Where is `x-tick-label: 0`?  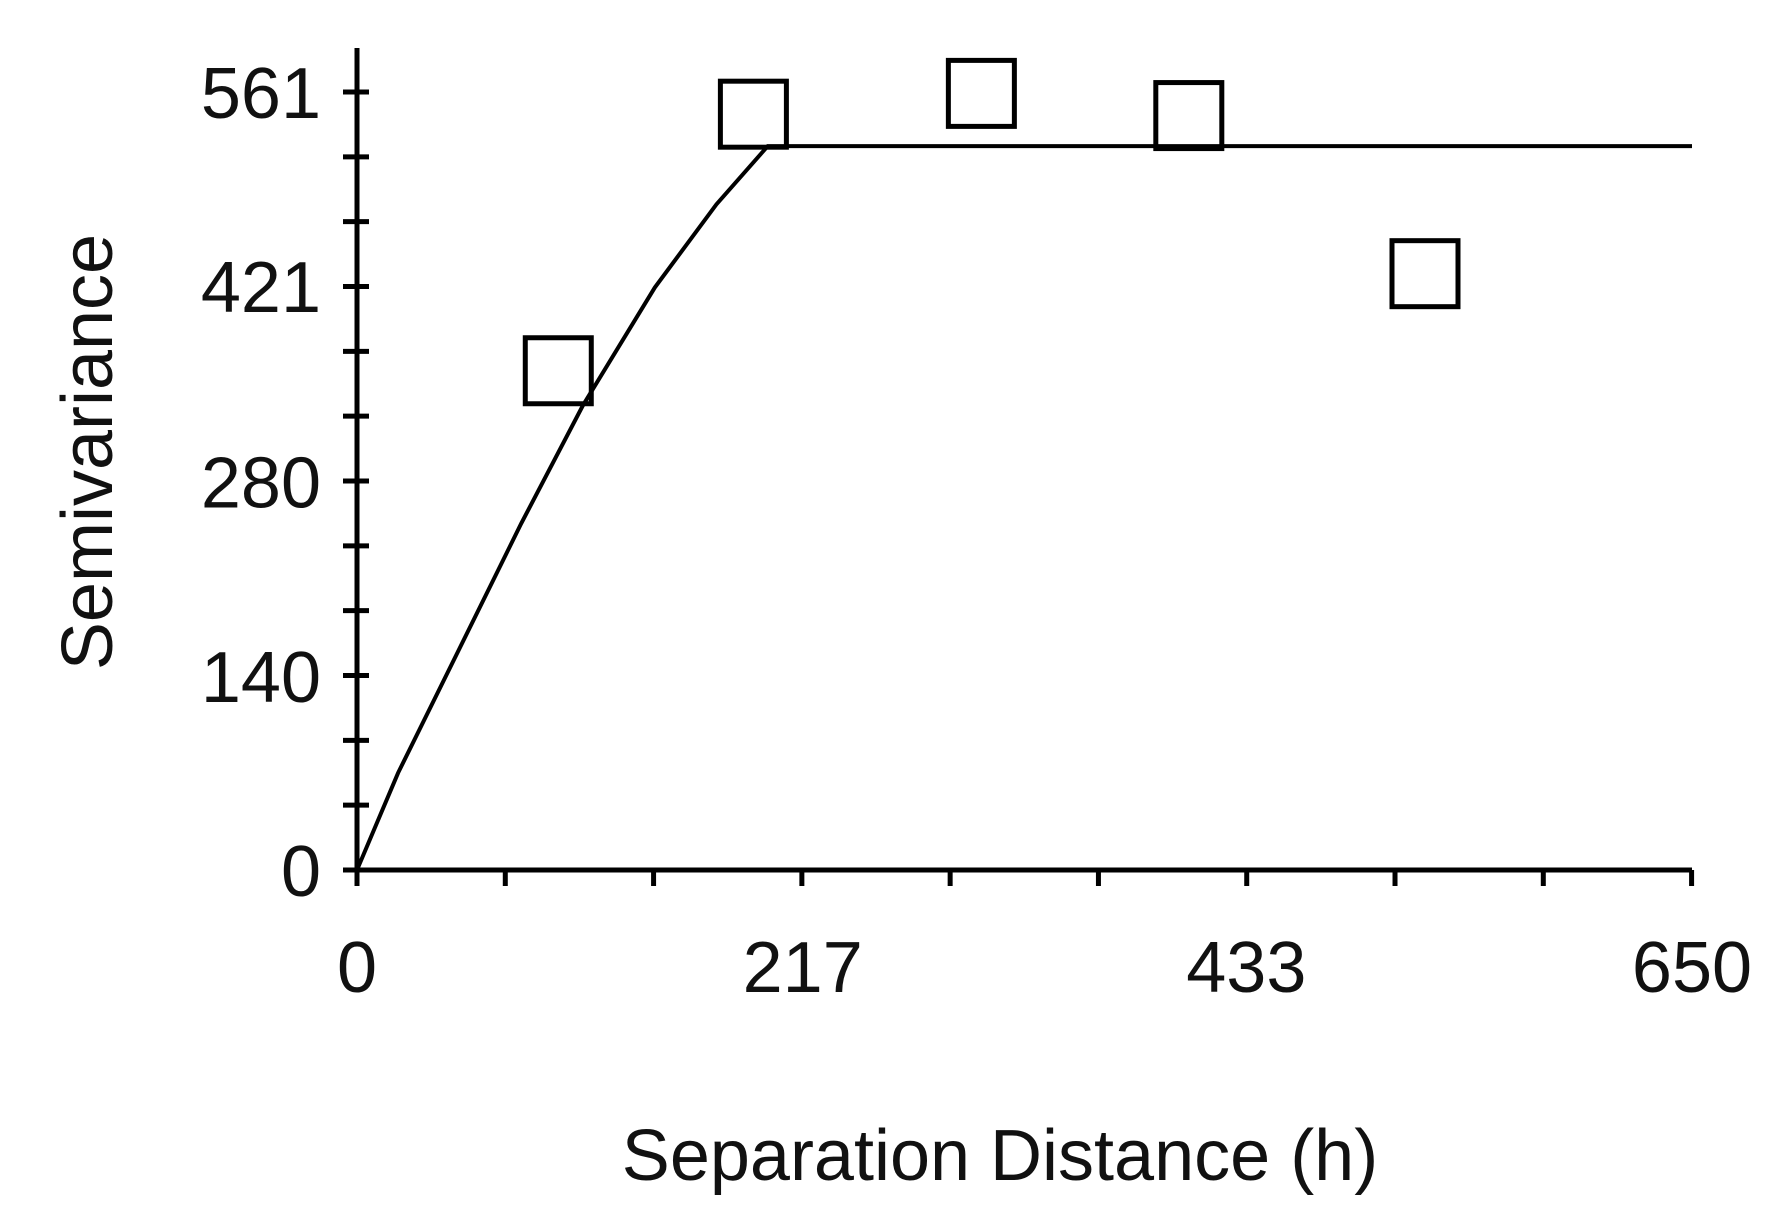
x-tick-label: 0 is located at coordinates (357, 968).